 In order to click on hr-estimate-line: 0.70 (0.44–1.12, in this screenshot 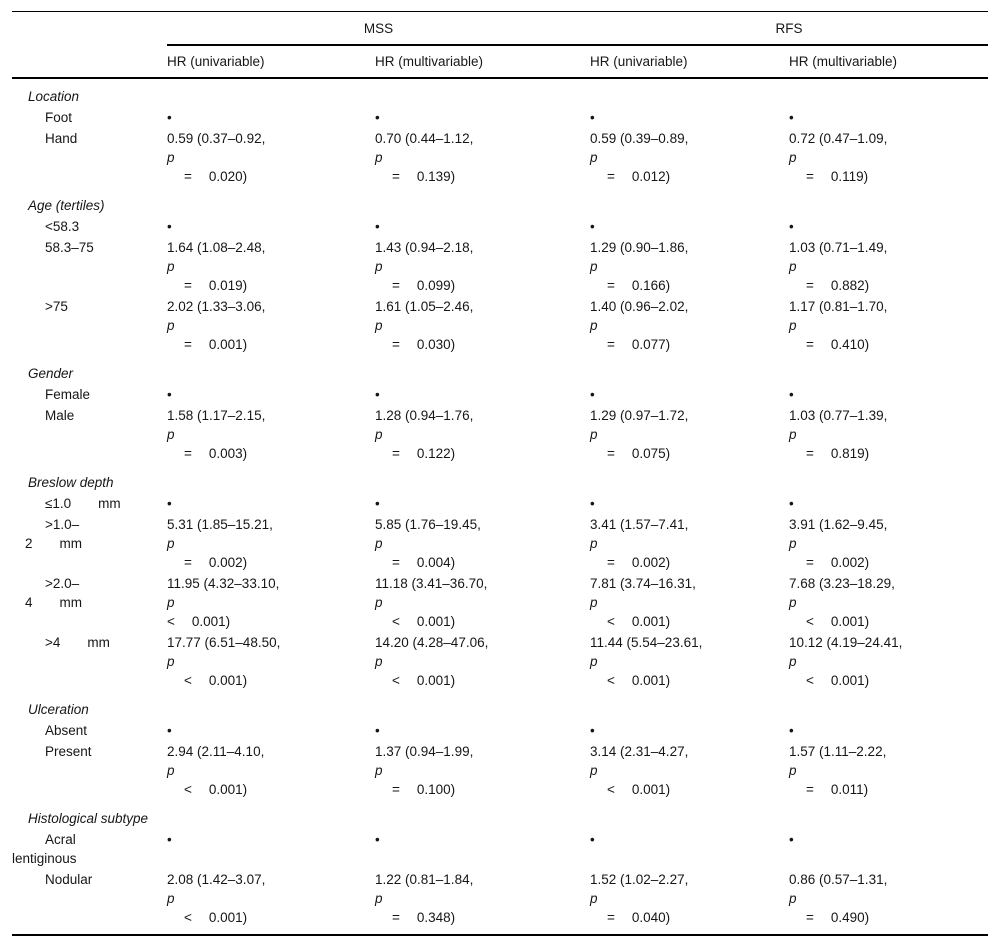, I will do `click(424, 138)`.